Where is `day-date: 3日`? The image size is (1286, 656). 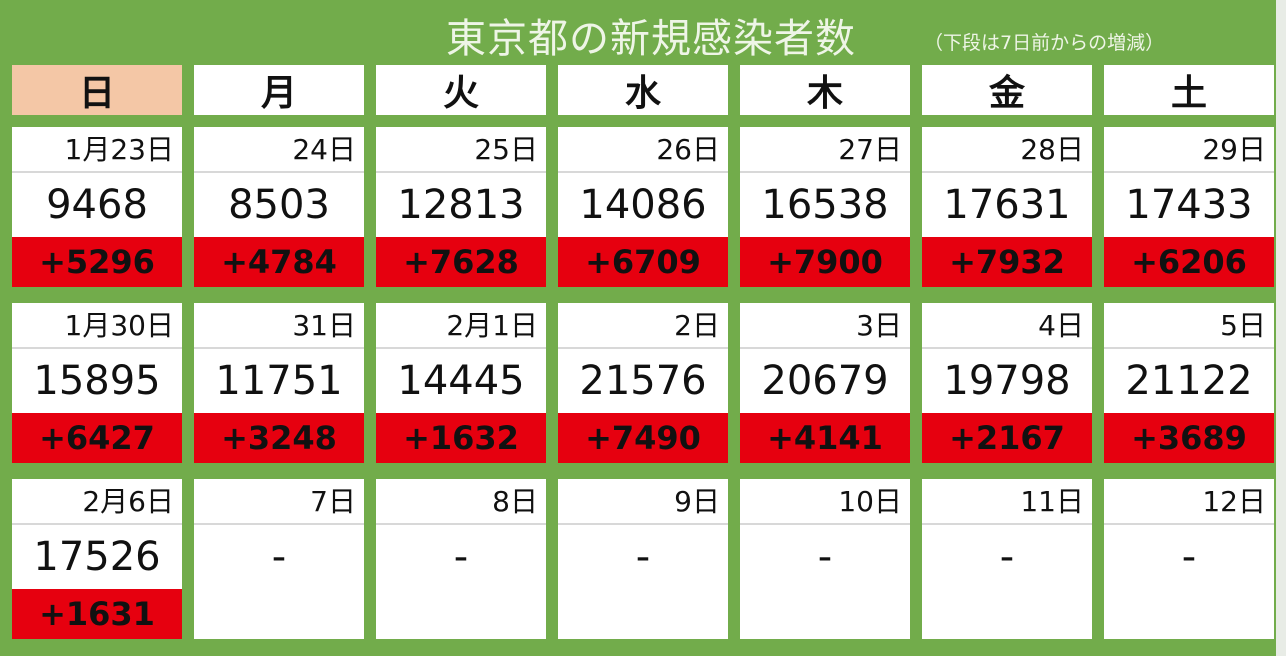 day-date: 3日 is located at coordinates (825, 326).